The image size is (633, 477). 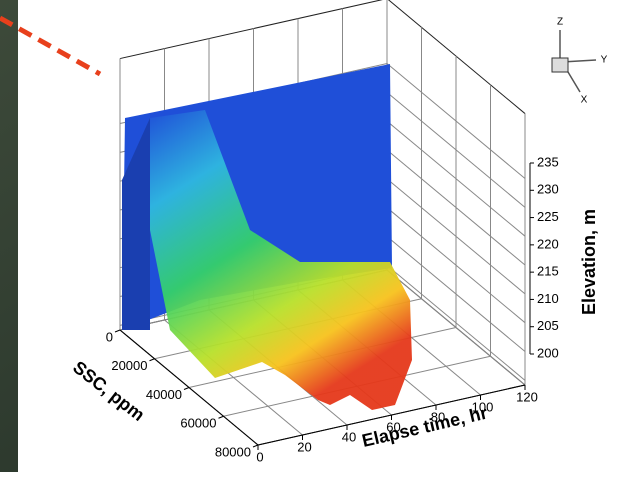 I want to click on x-tick-label: 0, so click(x=259, y=456).